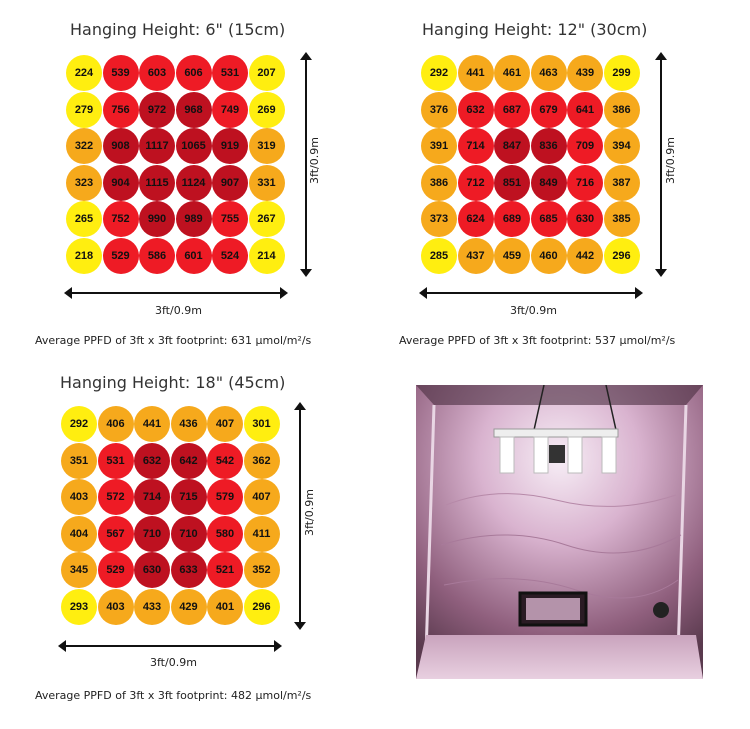 The width and height of the screenshot is (750, 729). I want to click on ppfd-cell: 709, so click(585, 146).